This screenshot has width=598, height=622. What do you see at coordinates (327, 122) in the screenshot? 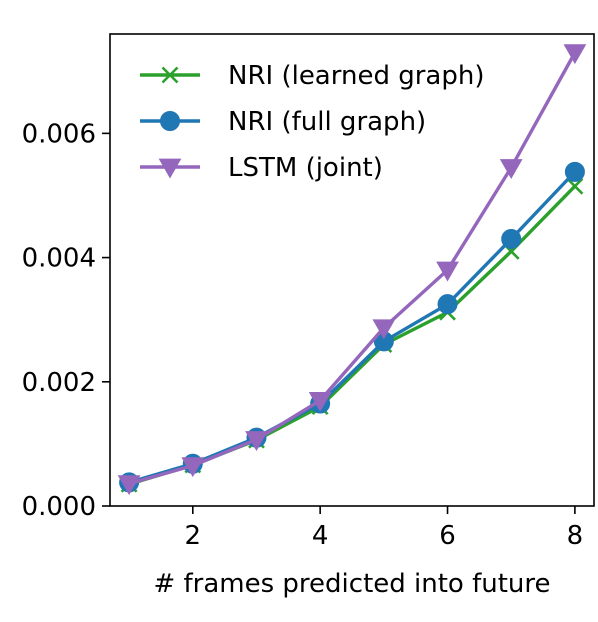
I see `legend-label: NRI (full graph)` at bounding box center [327, 122].